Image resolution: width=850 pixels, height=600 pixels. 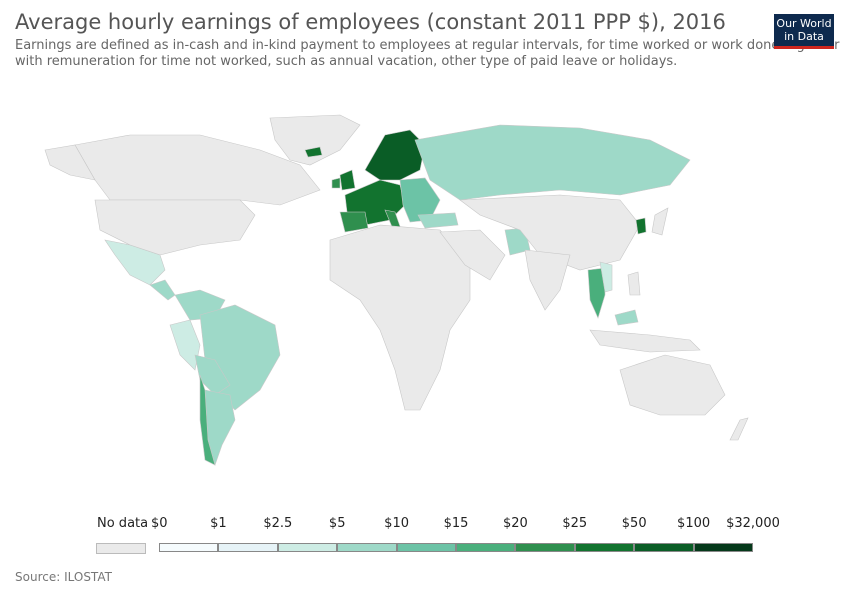 What do you see at coordinates (123, 523) in the screenshot?
I see `legend-no-data-label: No data` at bounding box center [123, 523].